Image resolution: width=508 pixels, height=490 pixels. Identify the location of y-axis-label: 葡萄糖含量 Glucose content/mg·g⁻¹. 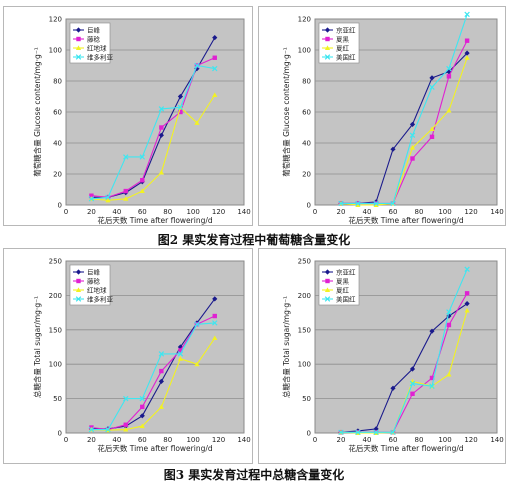
(37, 112).